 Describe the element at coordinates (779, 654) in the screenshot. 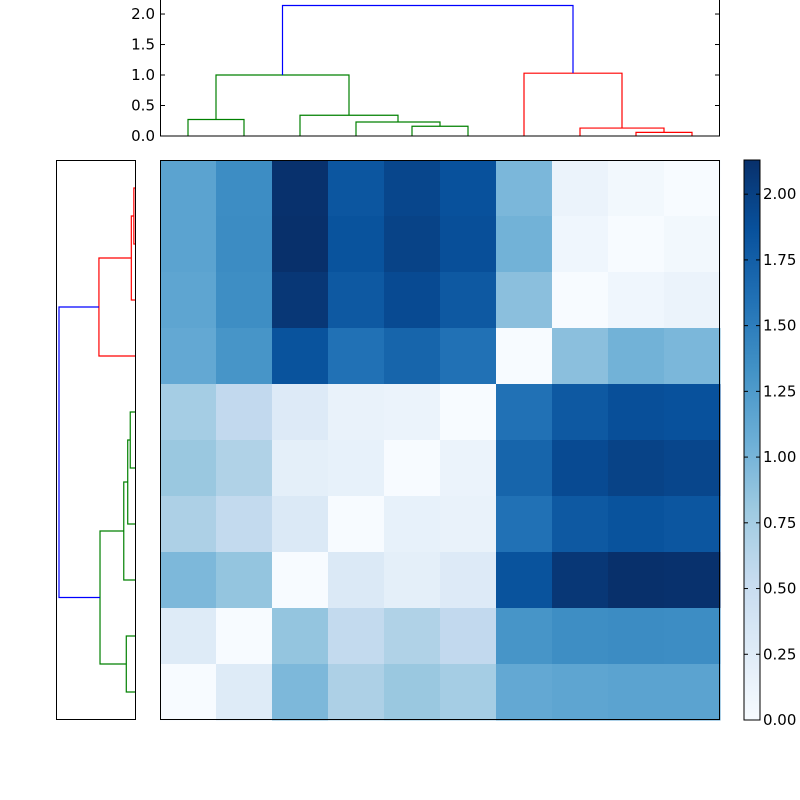

I see `colorbar-tick-label: 0.25` at that location.